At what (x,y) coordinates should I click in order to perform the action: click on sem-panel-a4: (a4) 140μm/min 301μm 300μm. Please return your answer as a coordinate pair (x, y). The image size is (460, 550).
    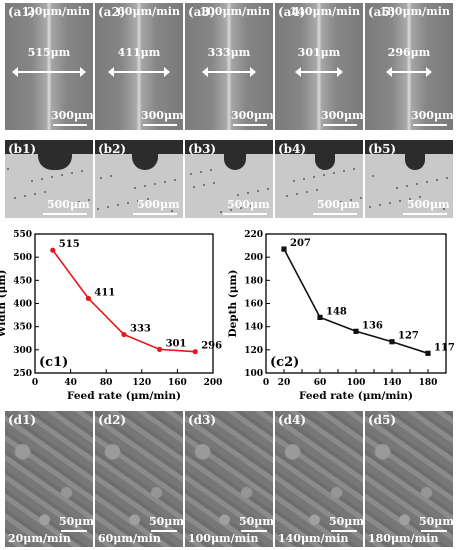
    Looking at the image, I should click on (319, 66).